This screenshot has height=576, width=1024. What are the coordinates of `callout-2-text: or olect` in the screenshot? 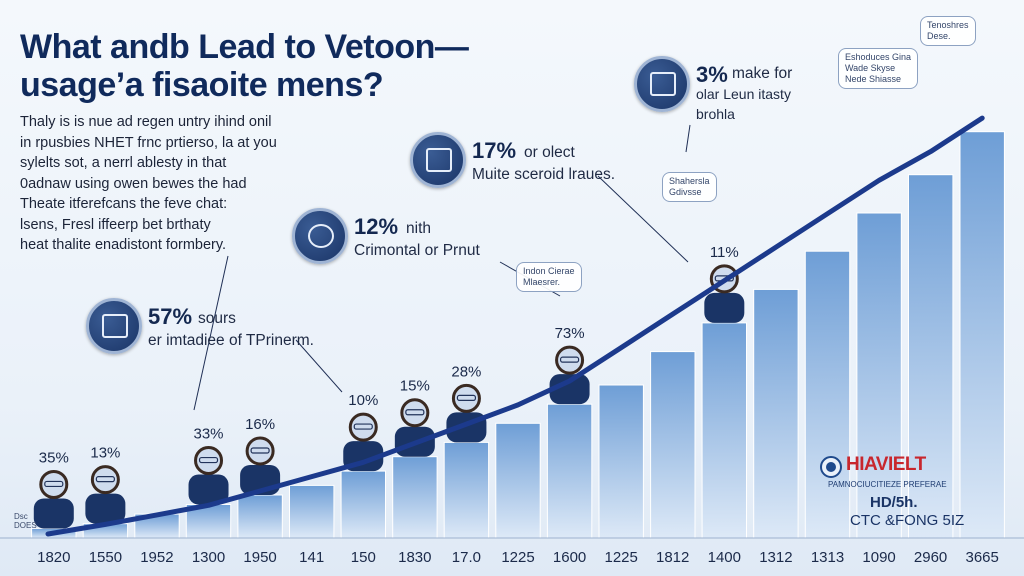 It's located at (549, 152).